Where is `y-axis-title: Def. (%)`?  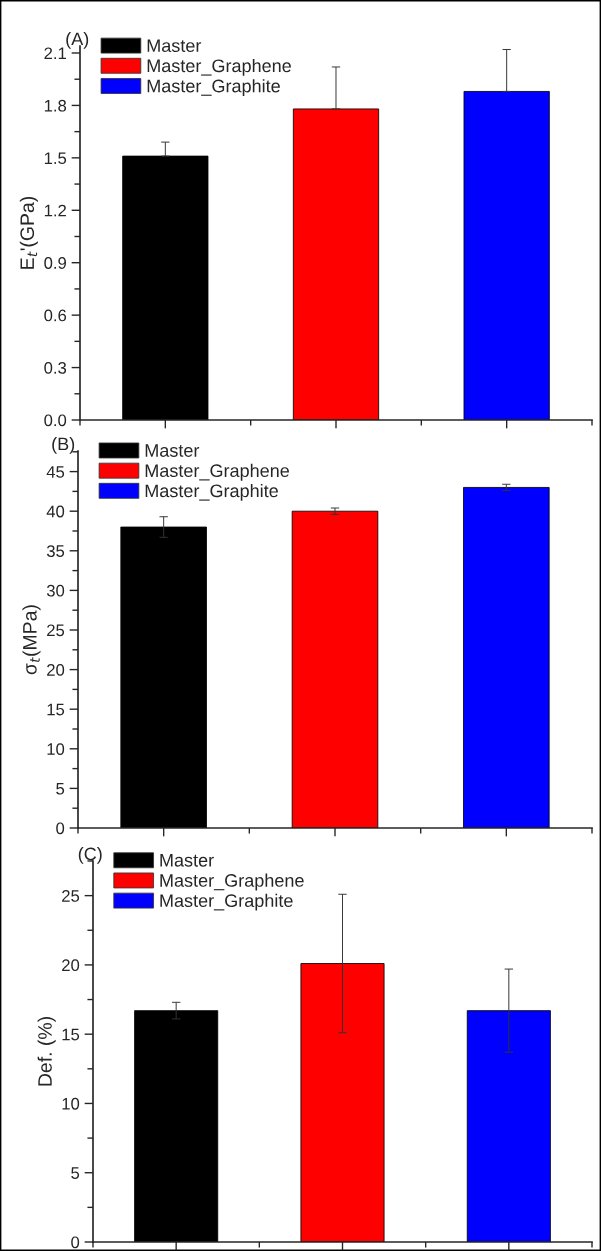 y-axis-title: Def. (%) is located at coordinates (46, 1051).